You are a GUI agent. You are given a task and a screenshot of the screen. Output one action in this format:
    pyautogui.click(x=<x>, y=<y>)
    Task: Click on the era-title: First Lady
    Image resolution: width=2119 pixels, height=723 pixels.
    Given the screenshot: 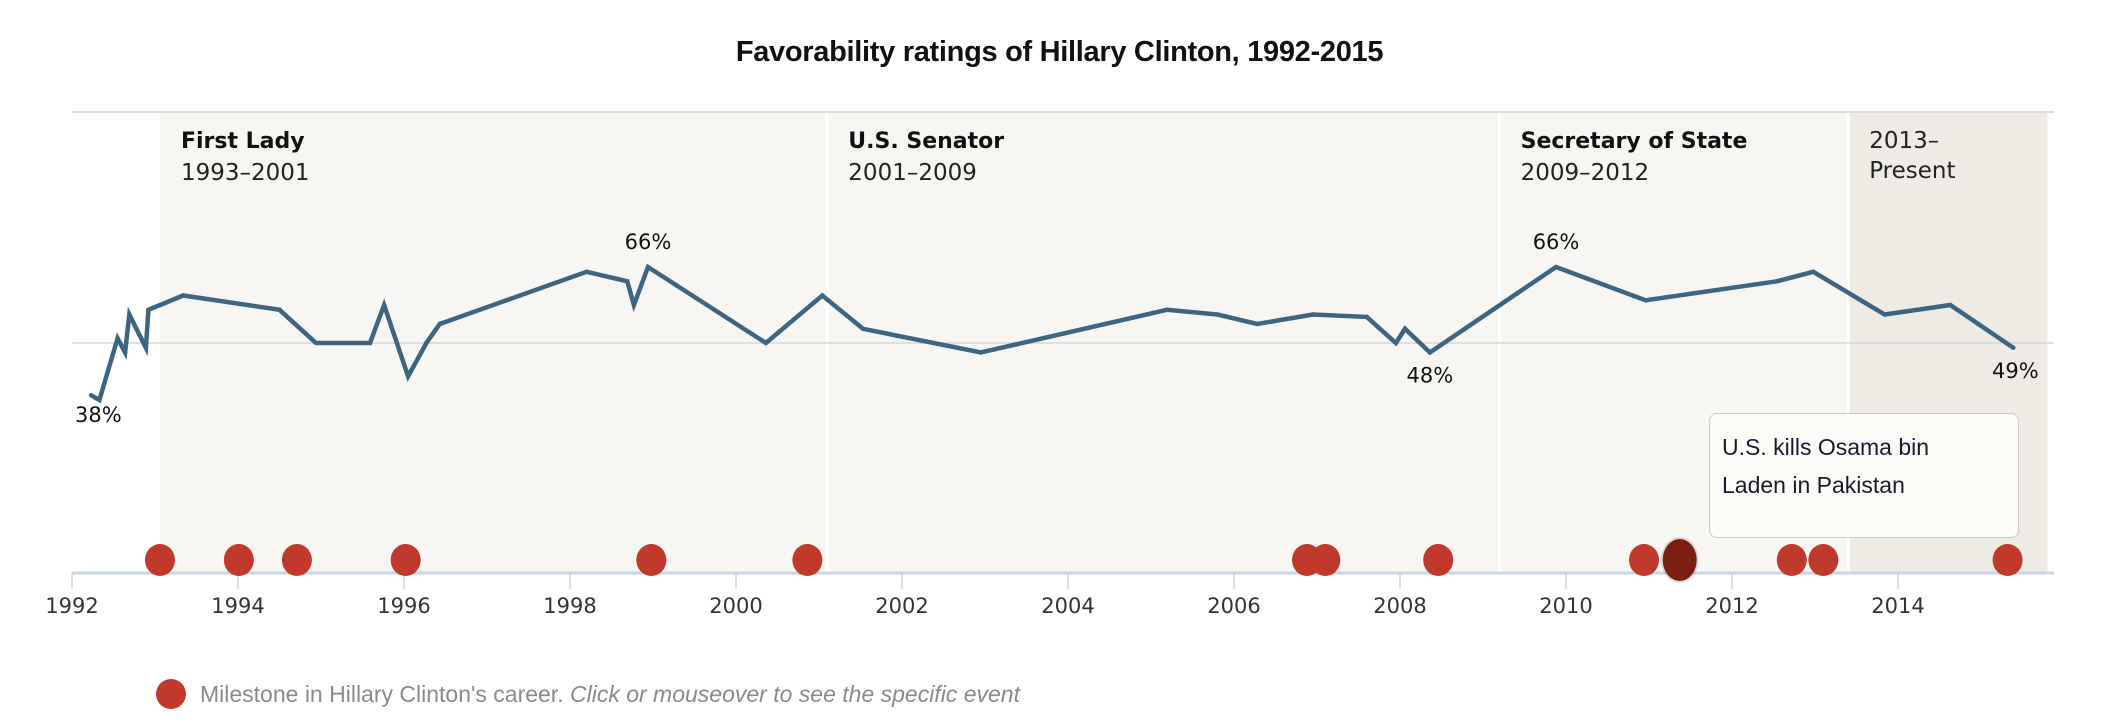 What is the action you would take?
    pyautogui.click(x=243, y=141)
    